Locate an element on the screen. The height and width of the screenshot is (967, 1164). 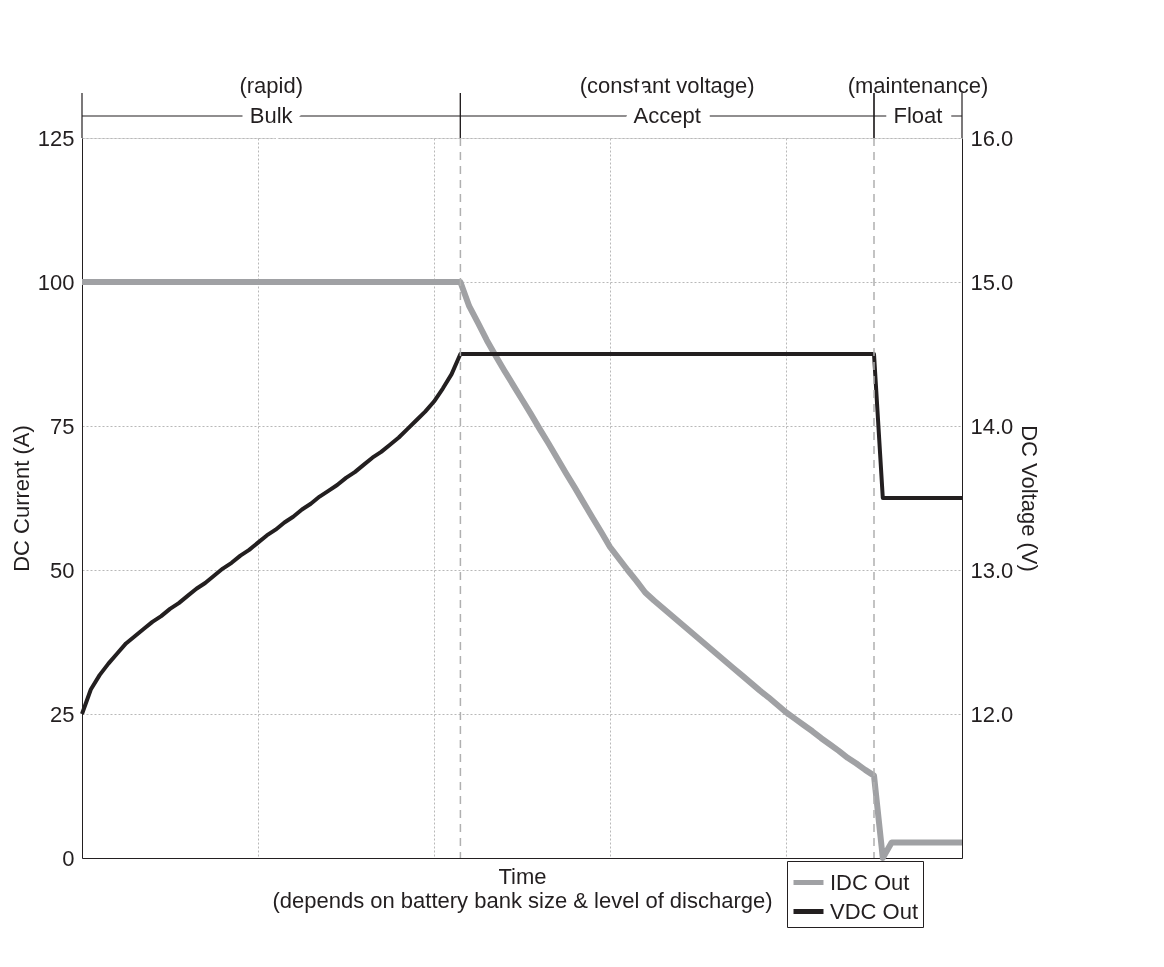
y-tick-label: 125 is located at coordinates (56, 138).